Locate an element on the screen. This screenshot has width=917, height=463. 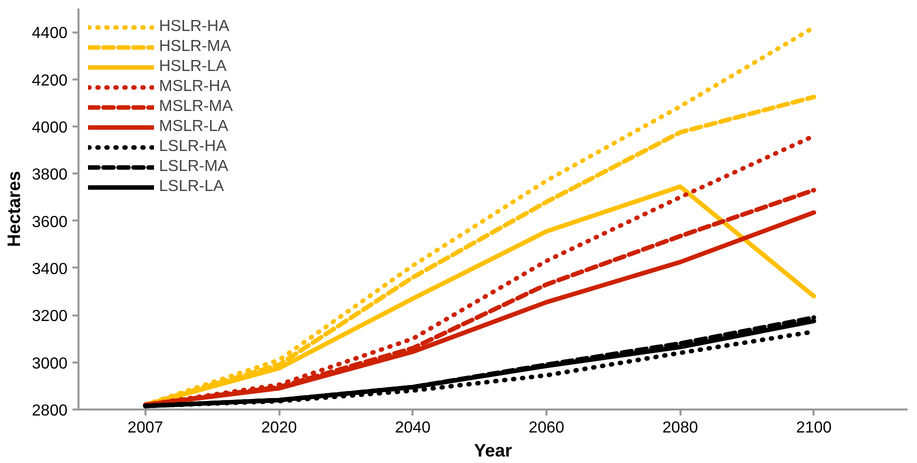
x-tick-label: 2060 is located at coordinates (546, 428).